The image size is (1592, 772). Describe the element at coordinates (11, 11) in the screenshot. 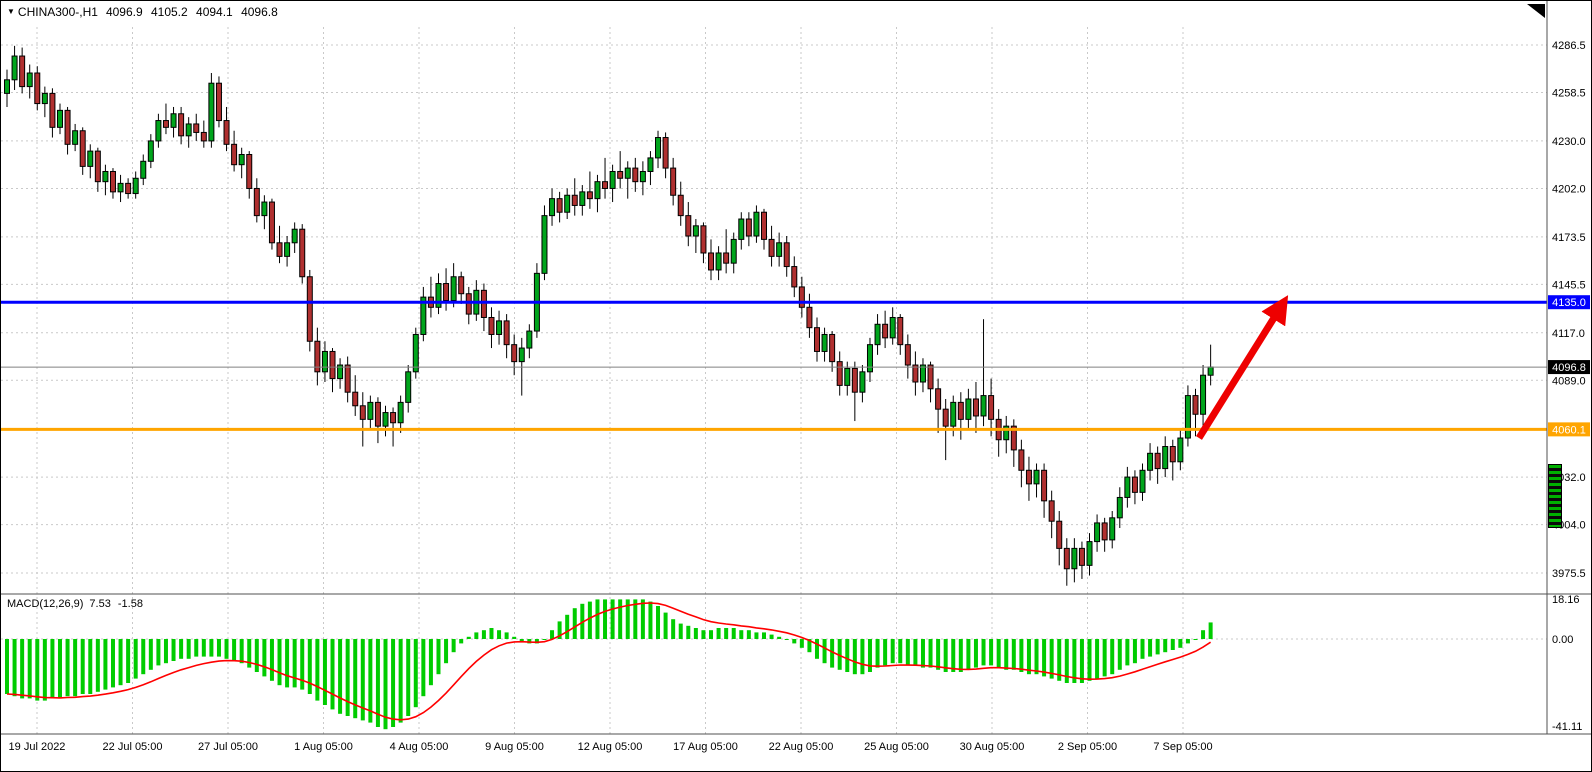

I see `collapse-chart-icon: ▼` at that location.